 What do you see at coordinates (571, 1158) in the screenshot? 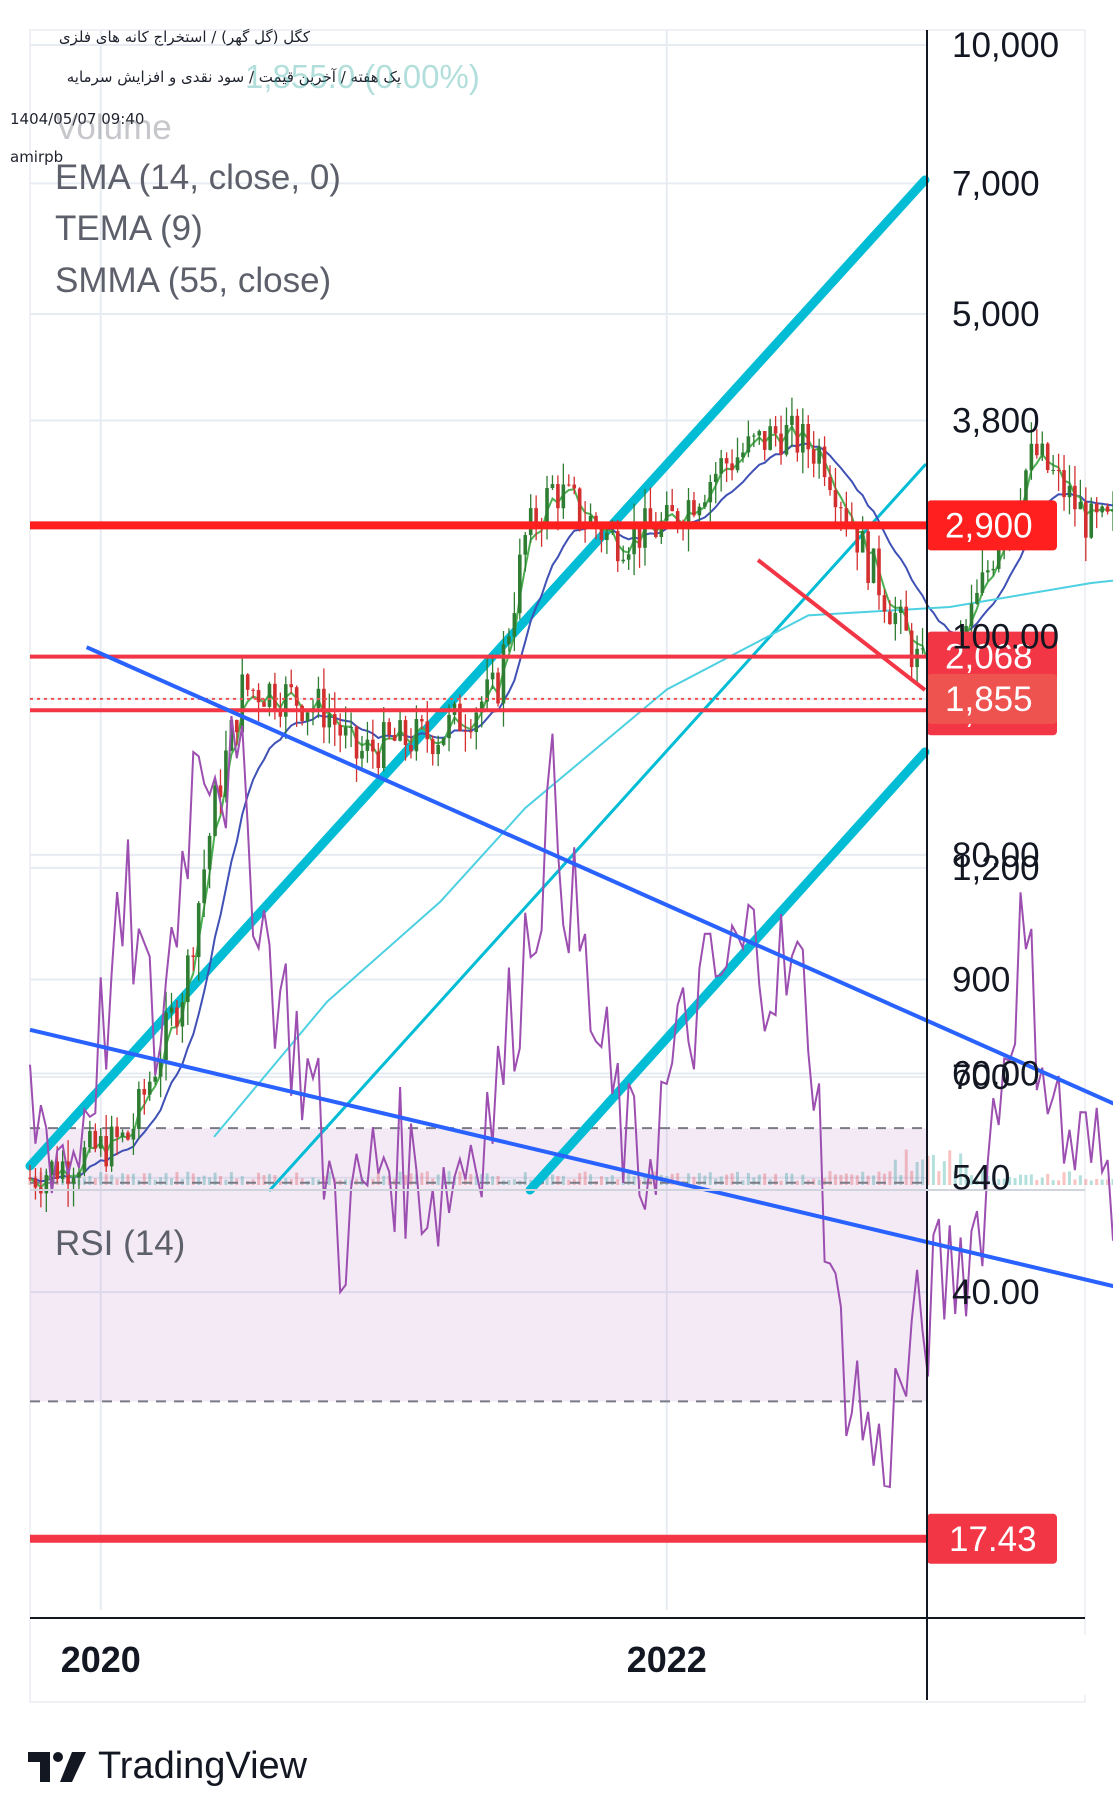
I see `rsi-trendline` at bounding box center [571, 1158].